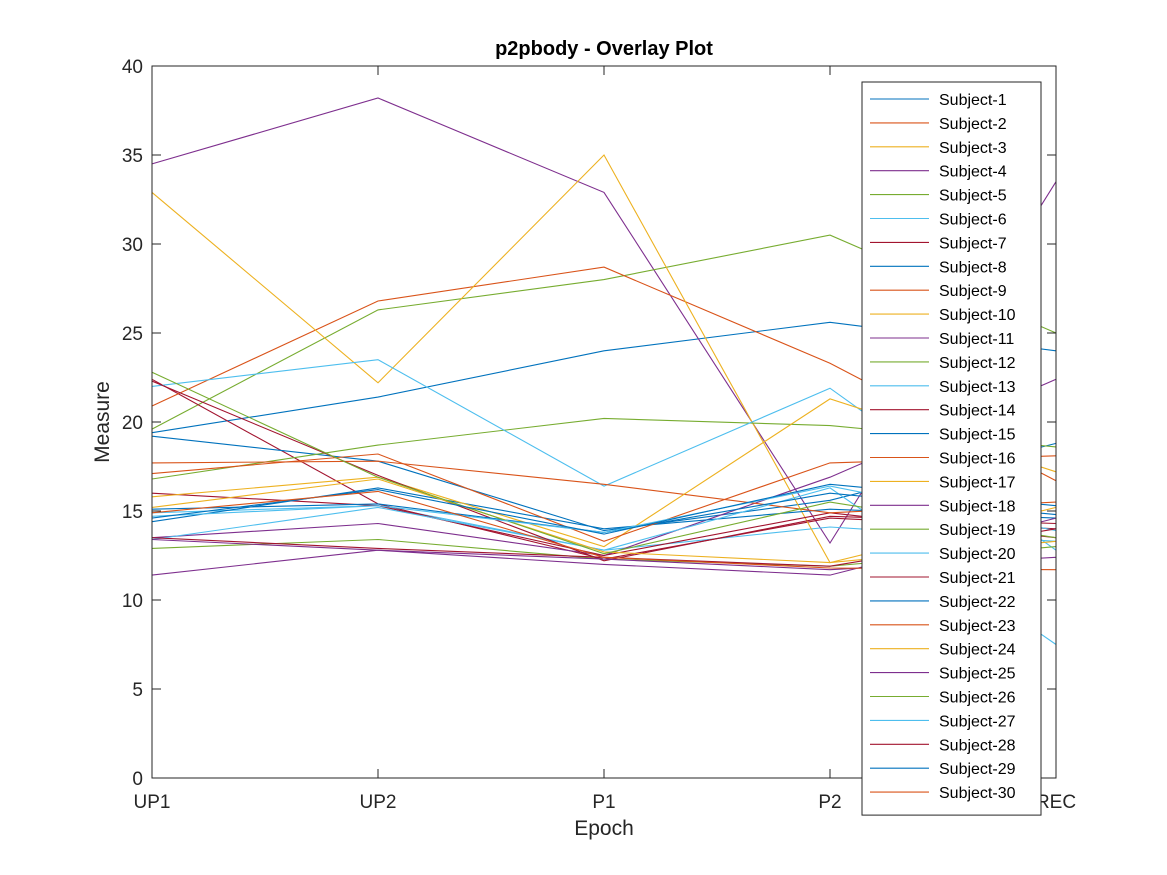  What do you see at coordinates (973, 220) in the screenshot?
I see `legend-entry-label: Subject-6` at bounding box center [973, 220].